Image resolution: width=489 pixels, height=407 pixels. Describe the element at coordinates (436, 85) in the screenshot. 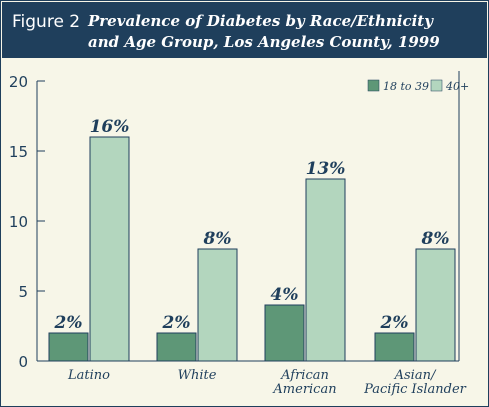

I see `legend-swatch-40-plus` at that location.